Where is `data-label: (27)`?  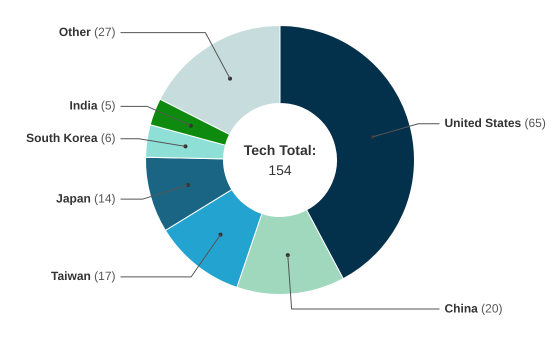 data-label: (27) is located at coordinates (105, 31).